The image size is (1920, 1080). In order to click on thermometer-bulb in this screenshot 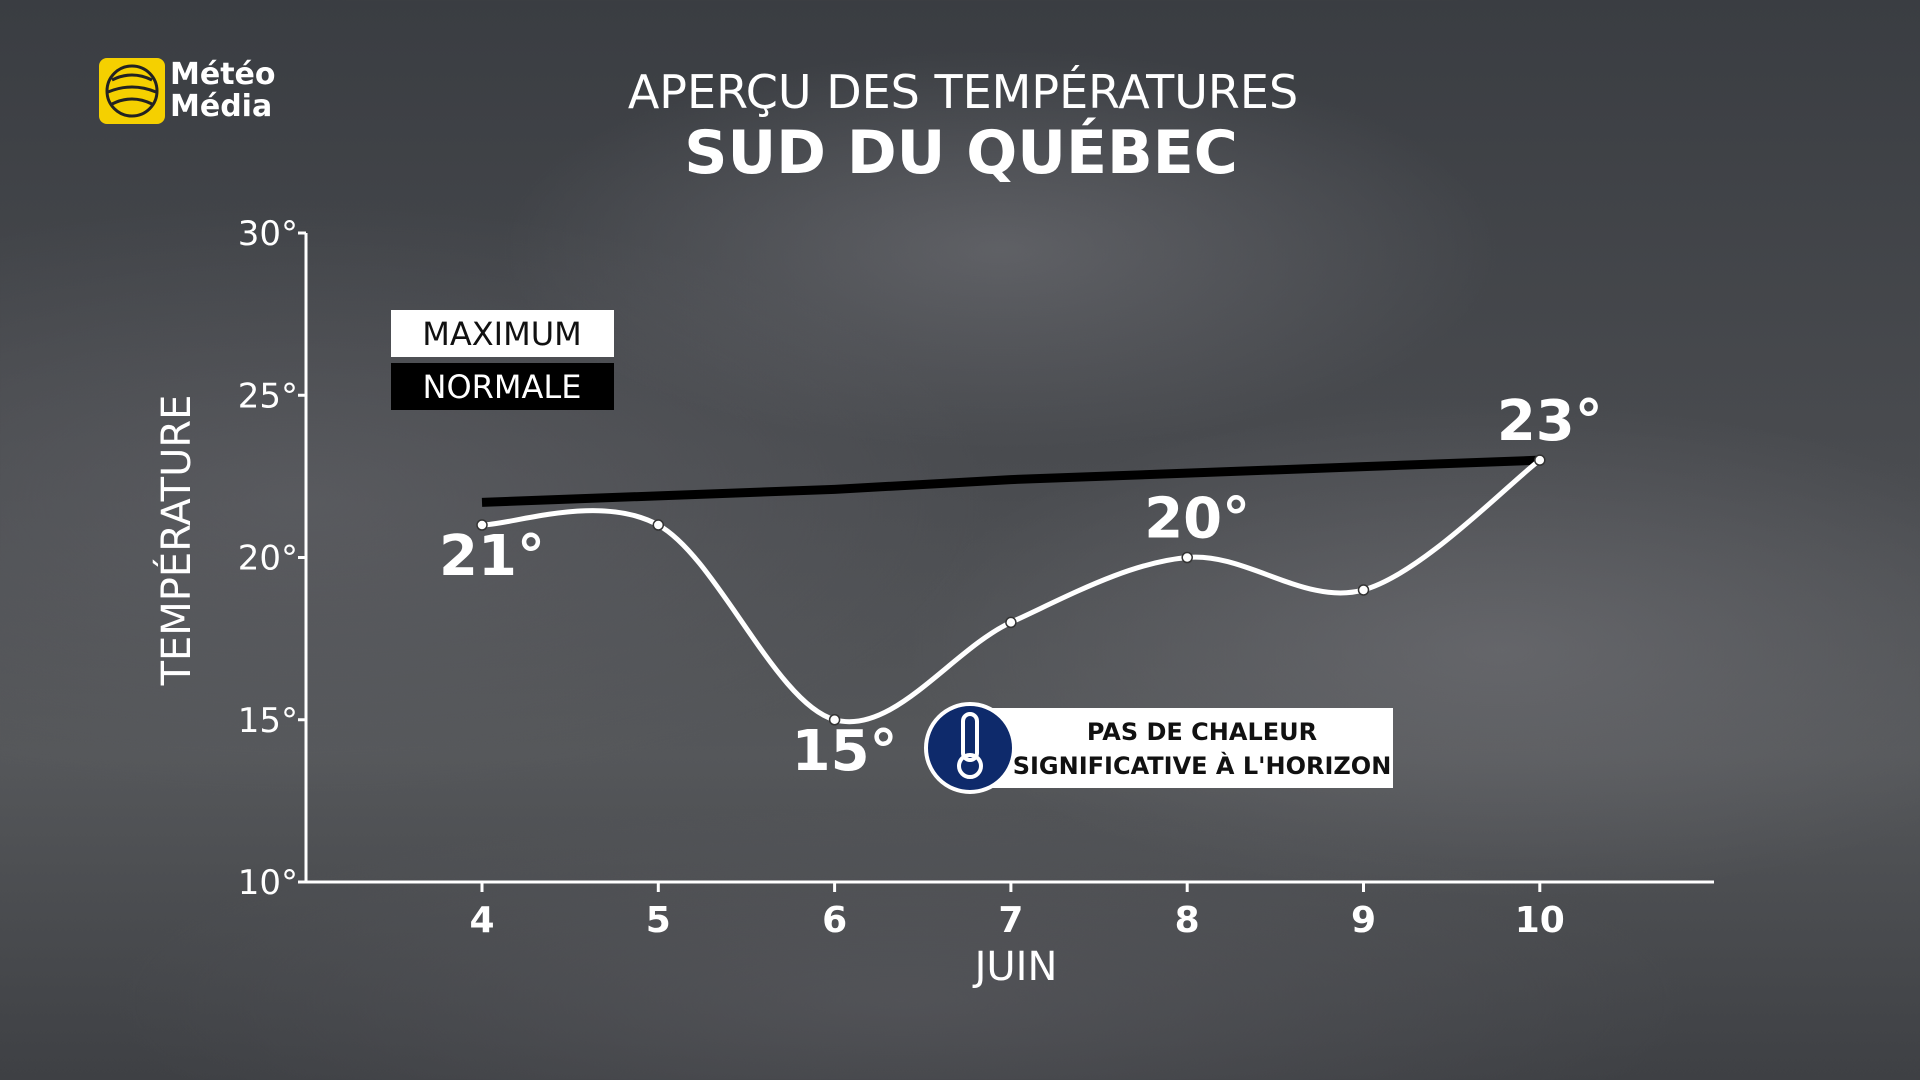, I will do `click(970, 766)`.